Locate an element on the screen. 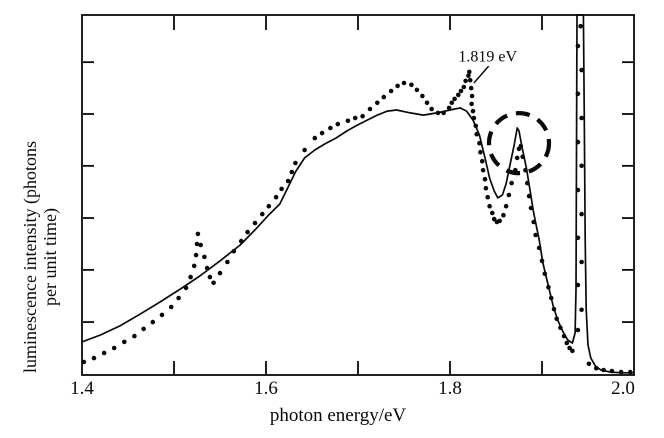 This screenshot has width=664, height=438. y-axis-label-line1: luminescence intensity (photons is located at coordinates (30, 257).